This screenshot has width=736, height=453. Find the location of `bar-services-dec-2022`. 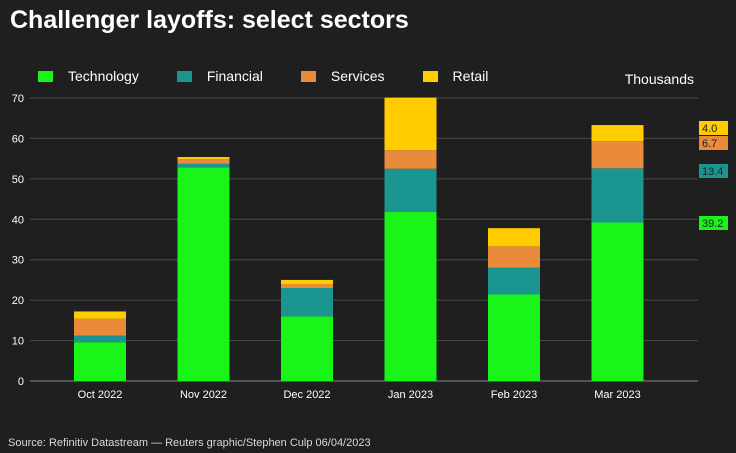

bar-services-dec-2022 is located at coordinates (307, 286).